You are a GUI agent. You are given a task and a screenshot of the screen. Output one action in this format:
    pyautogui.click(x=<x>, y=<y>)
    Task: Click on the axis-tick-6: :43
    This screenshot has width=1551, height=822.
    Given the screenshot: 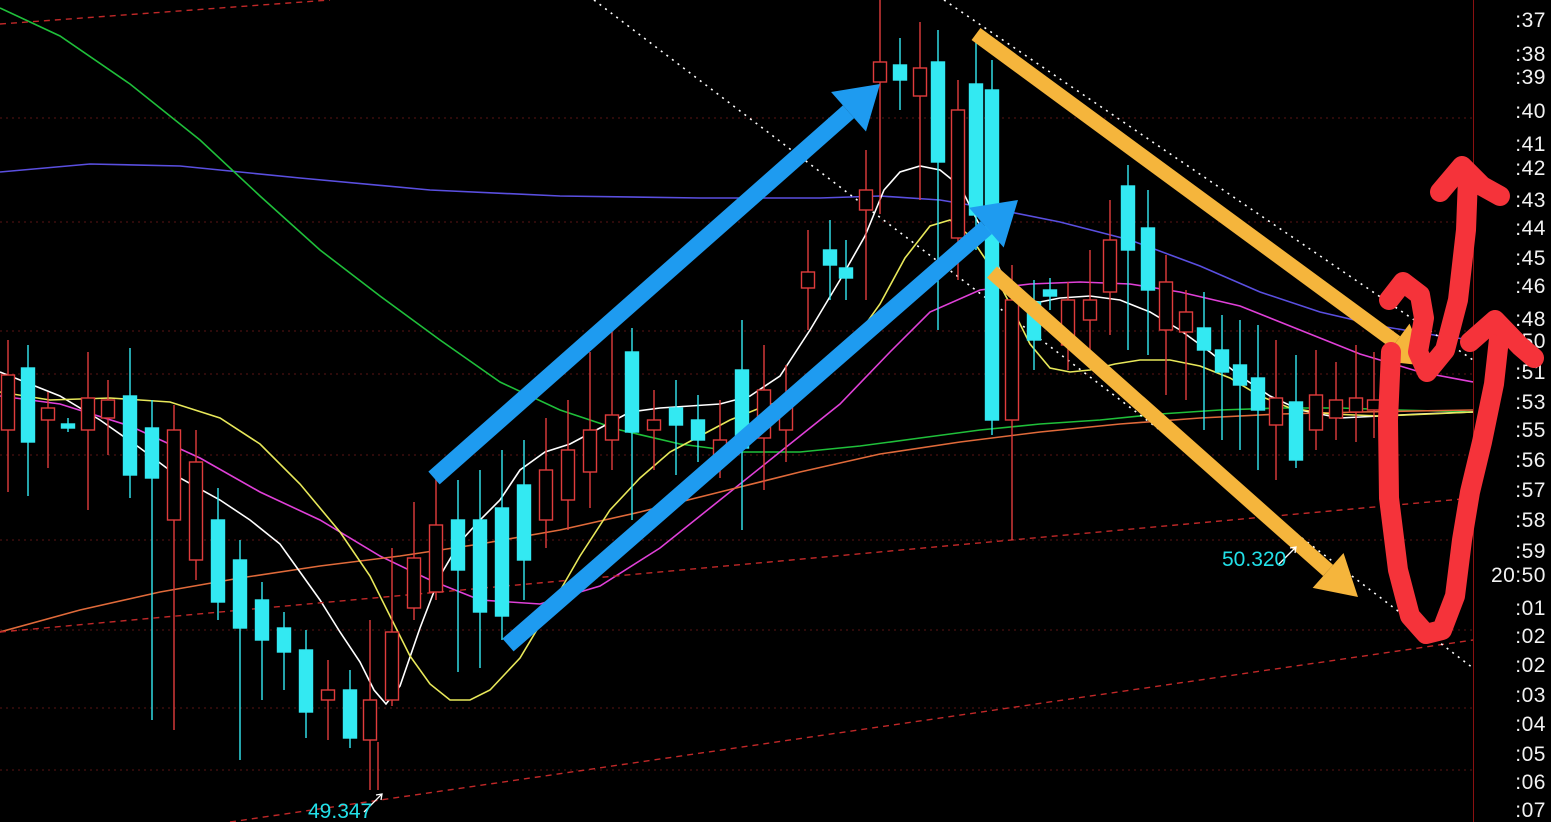 What is the action you would take?
    pyautogui.click(x=1530, y=200)
    